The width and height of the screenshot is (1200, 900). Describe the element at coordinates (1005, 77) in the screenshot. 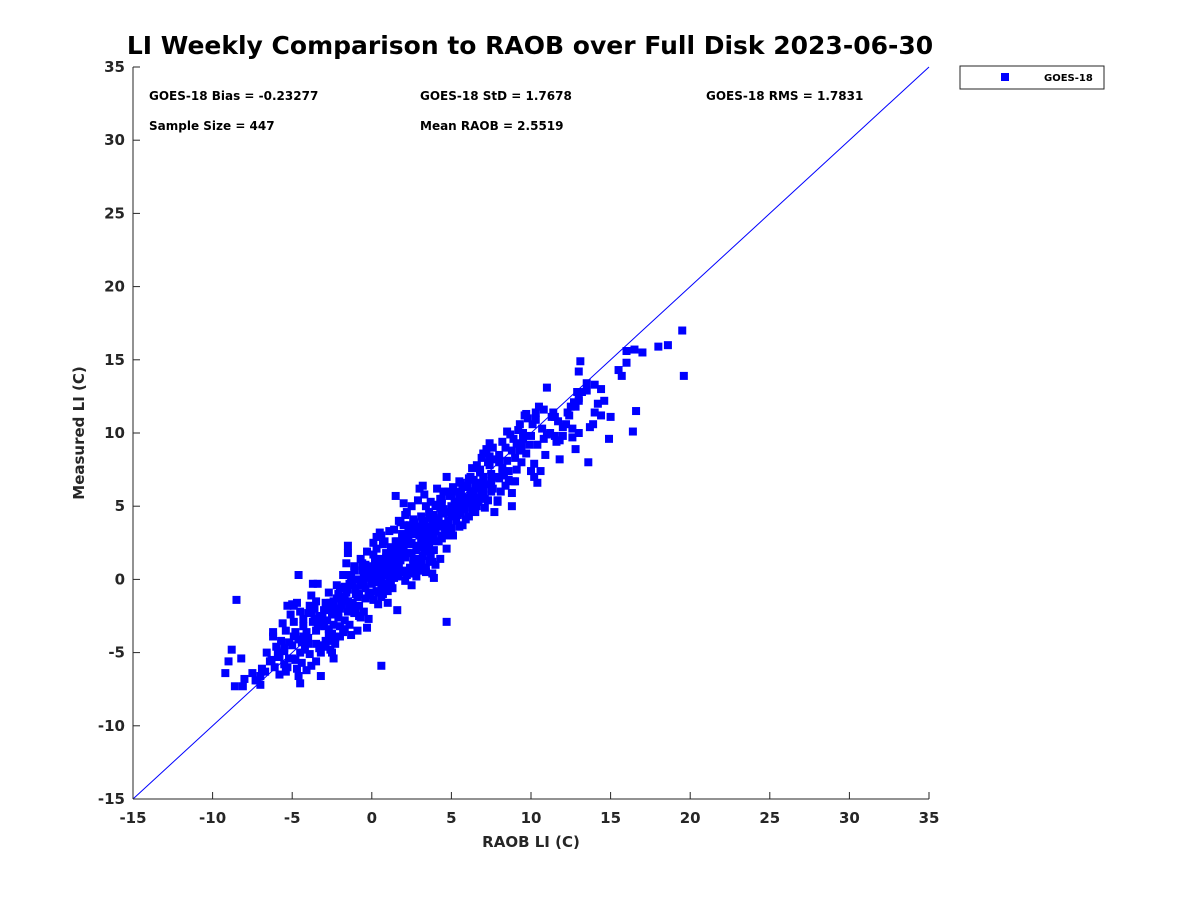

I see `legend-marker-square-icon` at that location.